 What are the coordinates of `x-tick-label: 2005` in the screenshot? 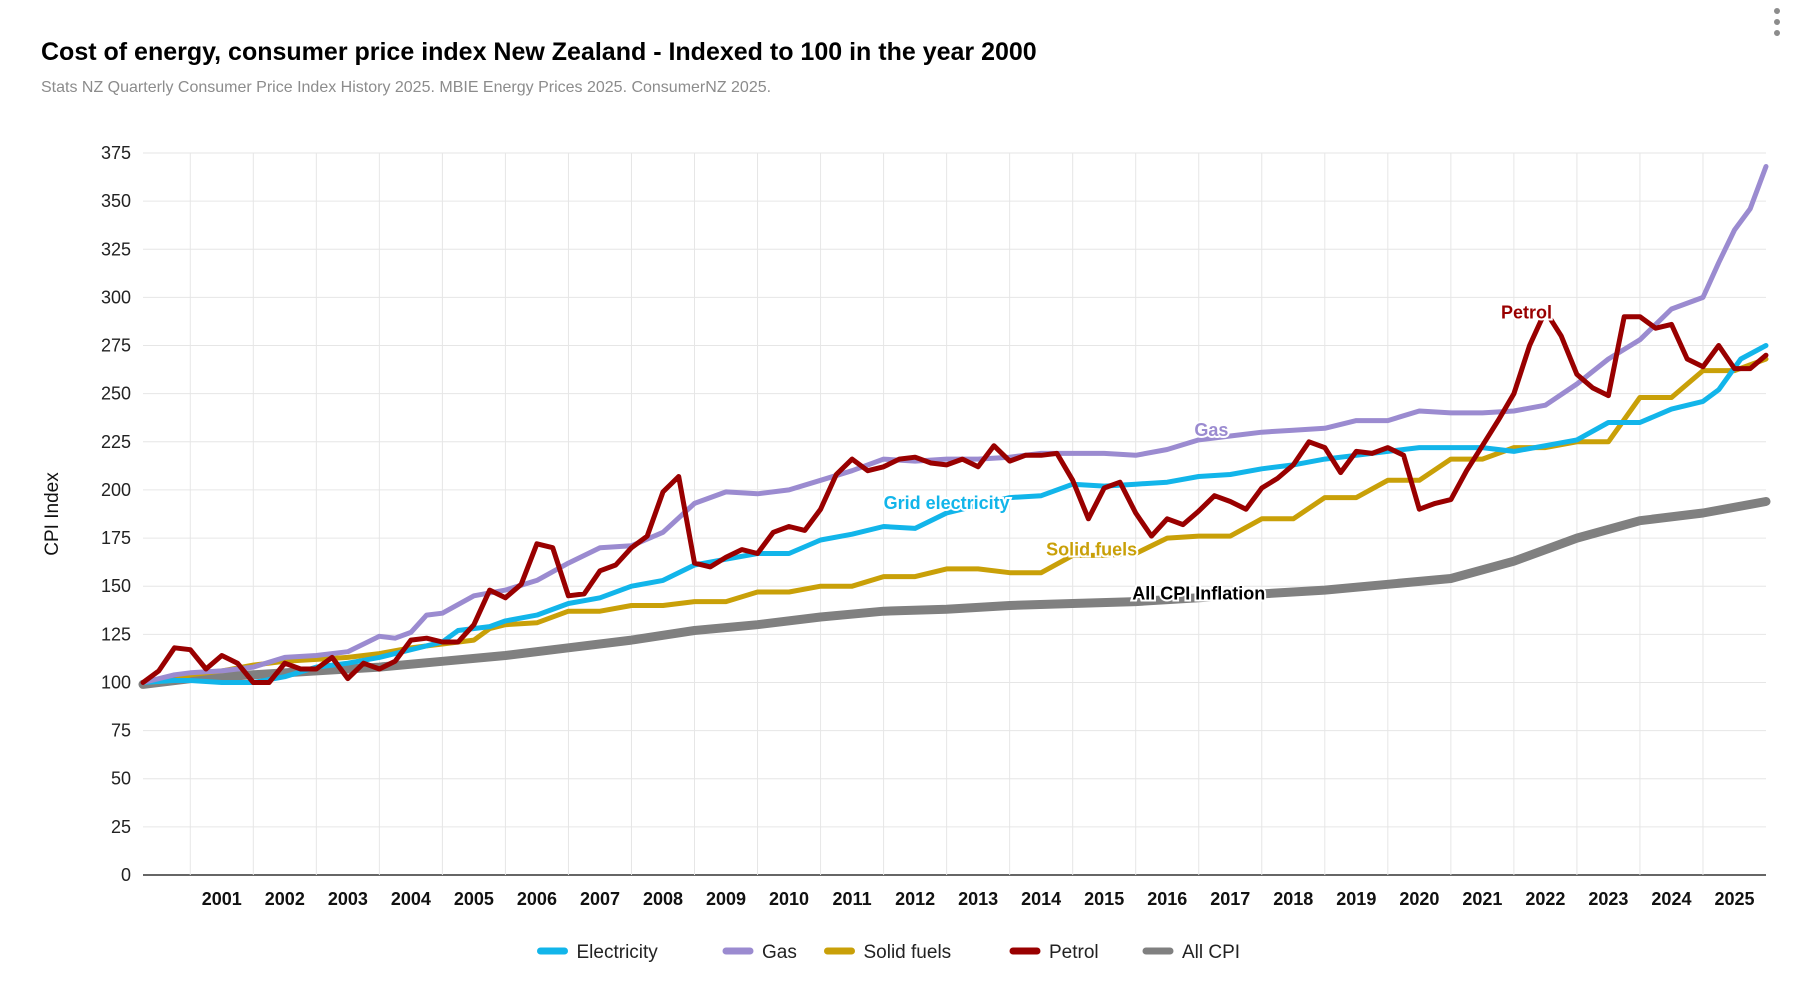 It's located at (474, 899).